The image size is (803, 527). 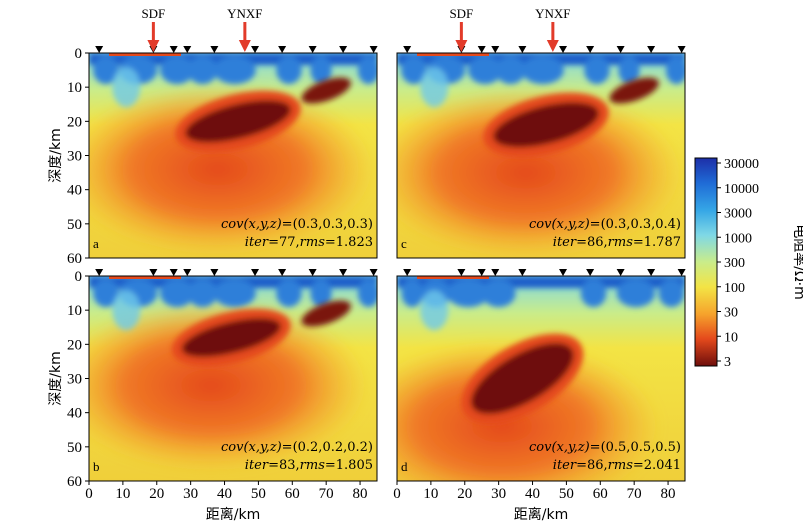 What do you see at coordinates (74, 345) in the screenshot?
I see `y-tick-label: 20` at bounding box center [74, 345].